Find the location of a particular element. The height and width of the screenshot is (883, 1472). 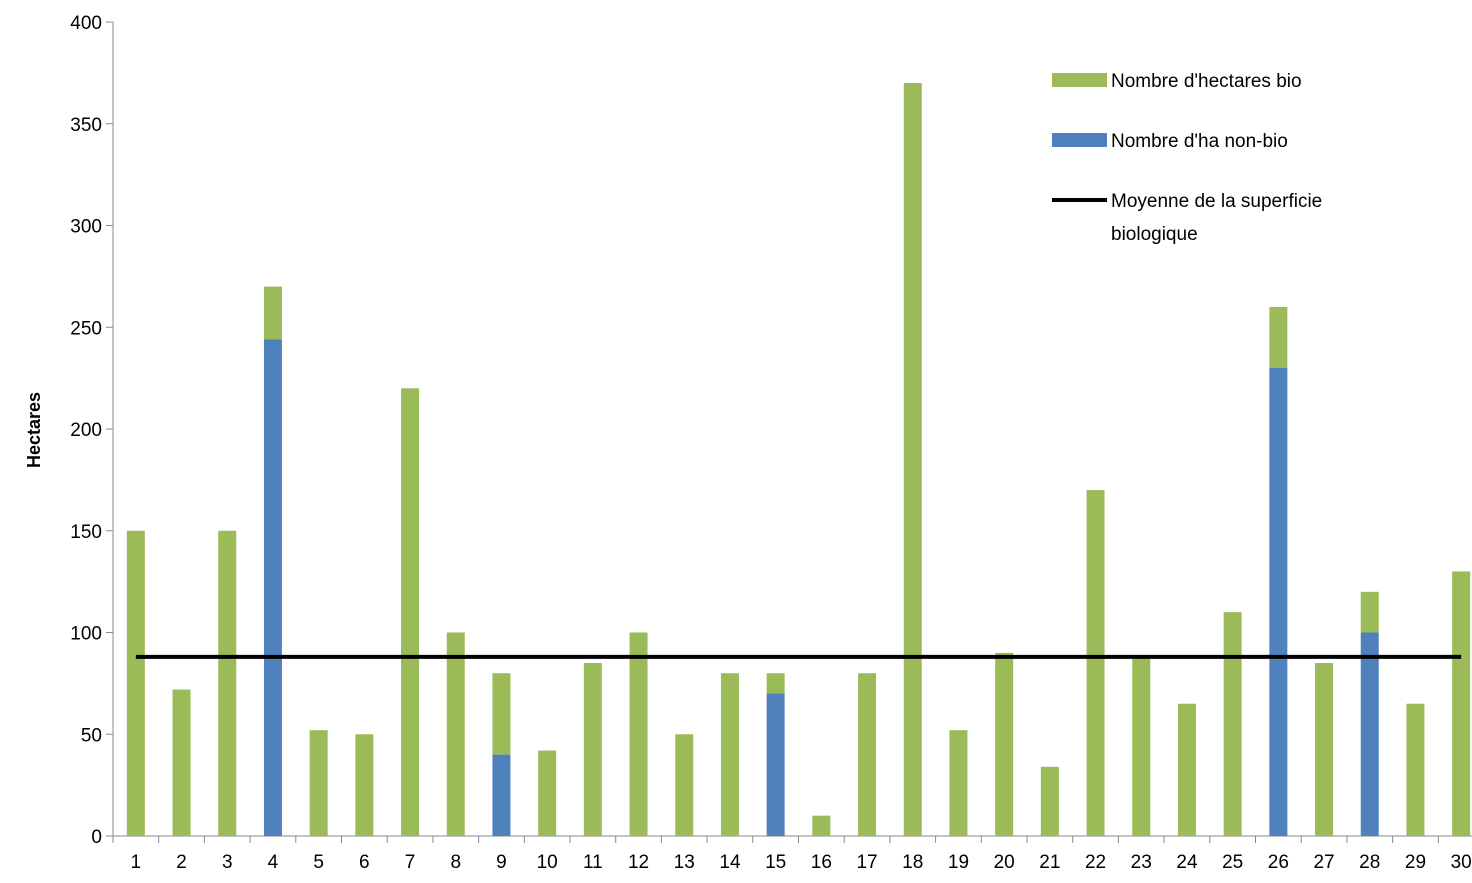

y-tick-label: 250 is located at coordinates (86, 328).